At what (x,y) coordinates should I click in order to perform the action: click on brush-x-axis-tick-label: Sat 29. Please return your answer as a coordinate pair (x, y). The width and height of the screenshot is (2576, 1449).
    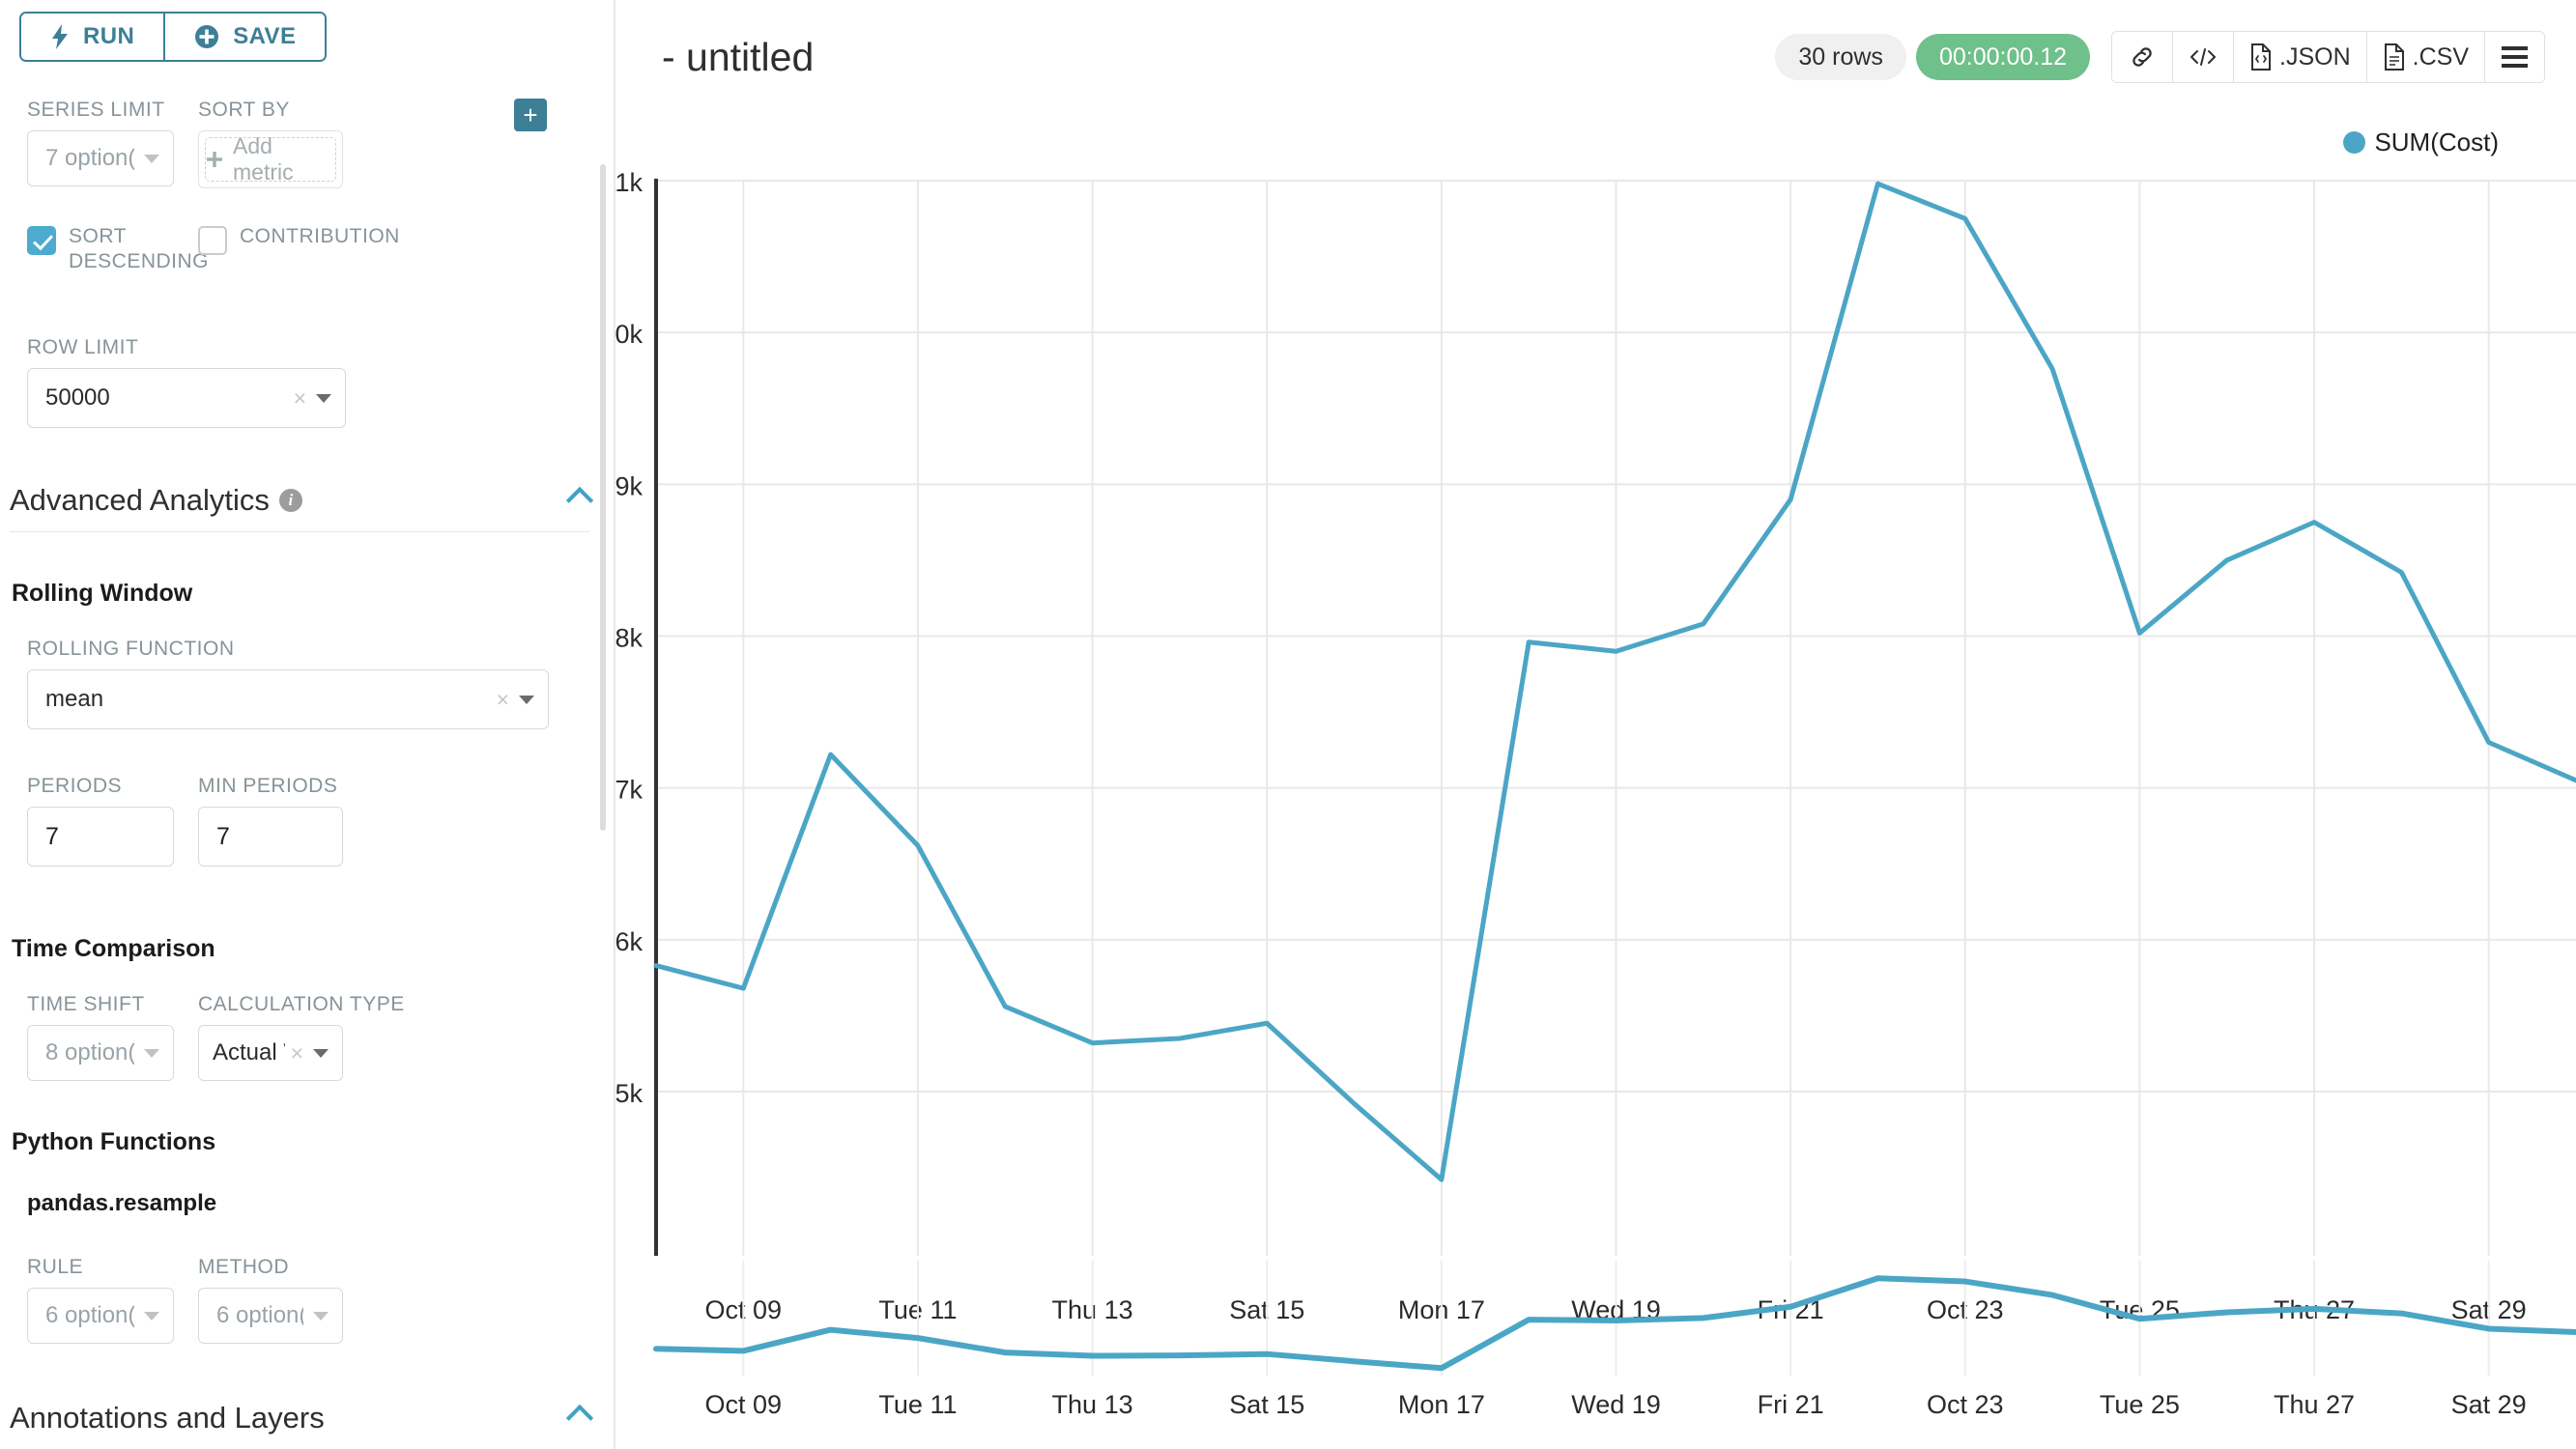
    Looking at the image, I should click on (2489, 1404).